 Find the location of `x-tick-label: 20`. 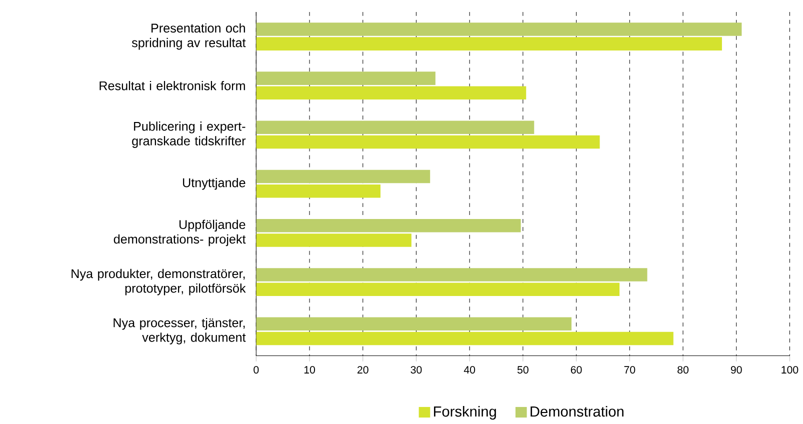

x-tick-label: 20 is located at coordinates (363, 370).